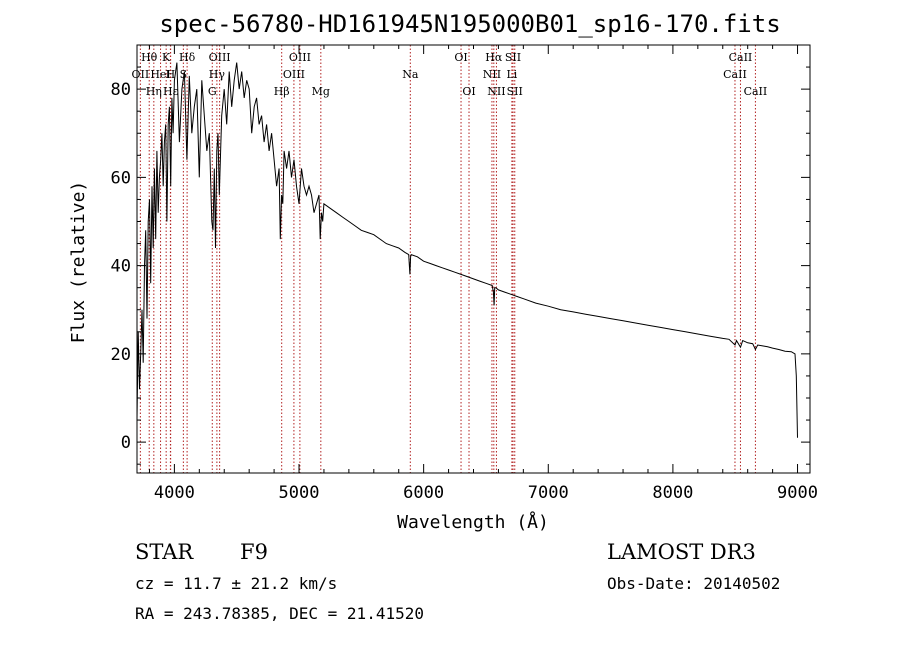 The width and height of the screenshot is (900, 649). Describe the element at coordinates (141, 74) in the screenshot. I see `line-label-1: OII` at that location.